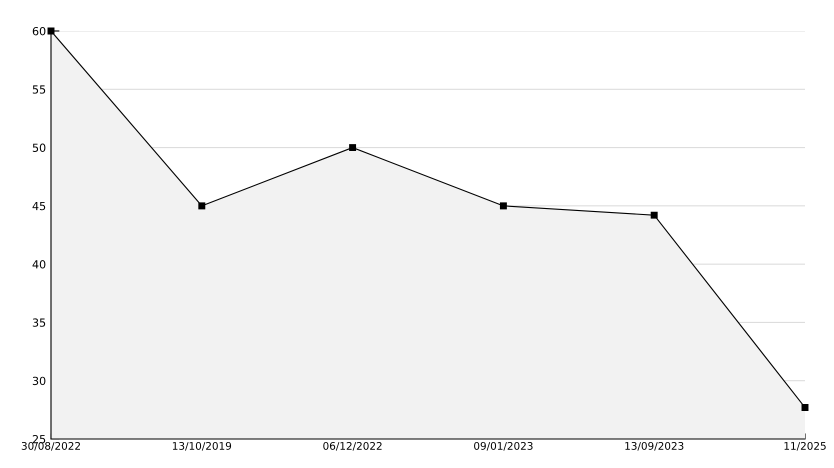 This screenshot has width=834, height=468. What do you see at coordinates (39, 264) in the screenshot?
I see `y-tick-label: 40` at bounding box center [39, 264].